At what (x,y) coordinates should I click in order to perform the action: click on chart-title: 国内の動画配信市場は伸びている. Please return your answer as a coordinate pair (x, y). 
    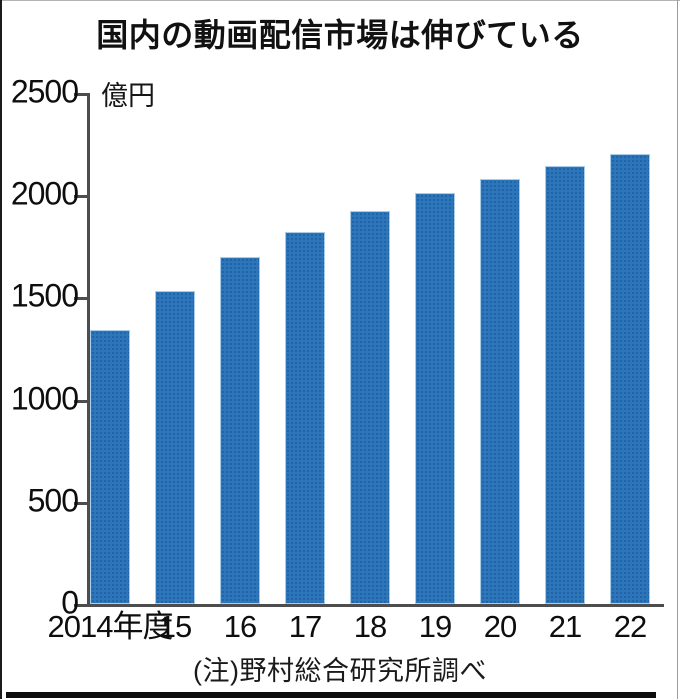
    Looking at the image, I should click on (340, 35).